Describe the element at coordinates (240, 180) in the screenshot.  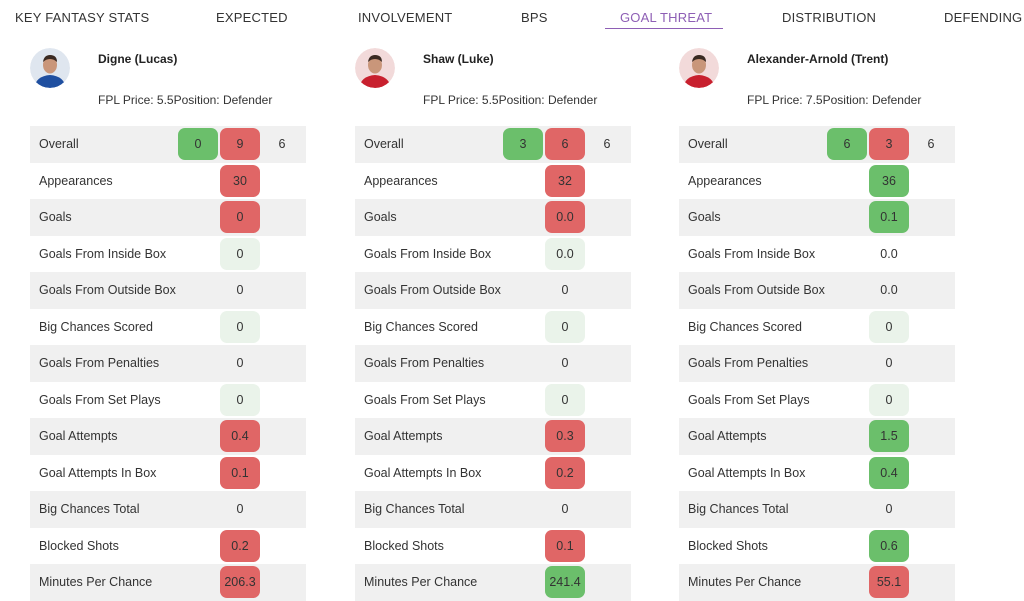
I see `stat-value: 30` at that location.